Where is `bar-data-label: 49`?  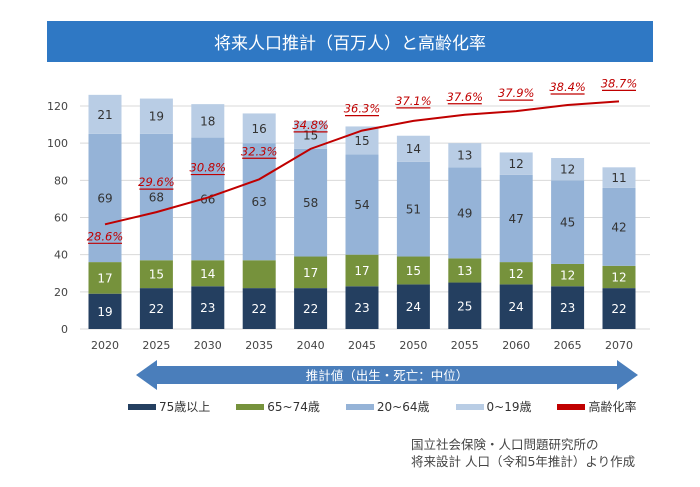 bar-data-label: 49 is located at coordinates (464, 213).